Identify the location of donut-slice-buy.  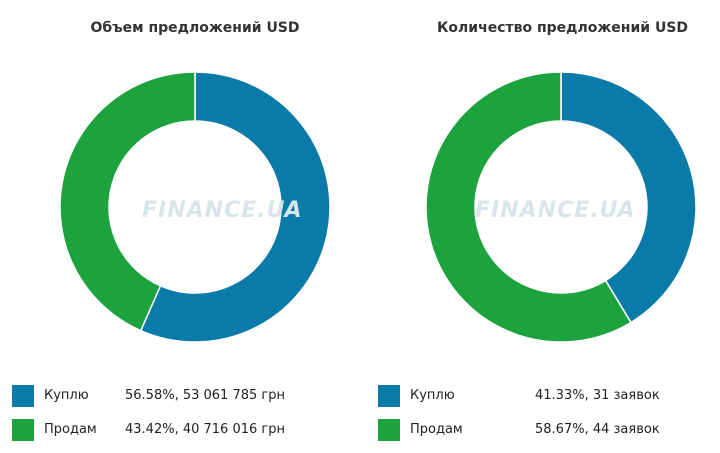
(628, 197).